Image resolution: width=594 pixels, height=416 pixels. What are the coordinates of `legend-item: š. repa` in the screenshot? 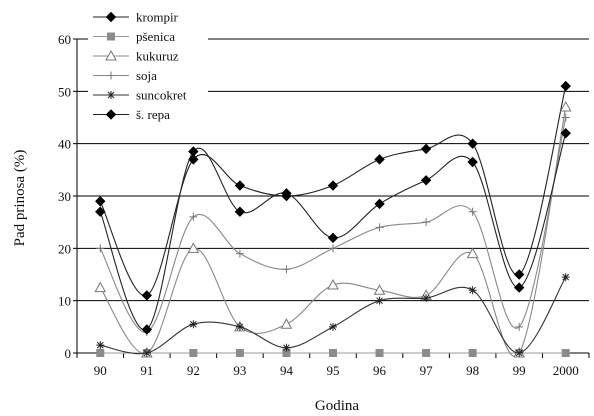 It's located at (131, 114).